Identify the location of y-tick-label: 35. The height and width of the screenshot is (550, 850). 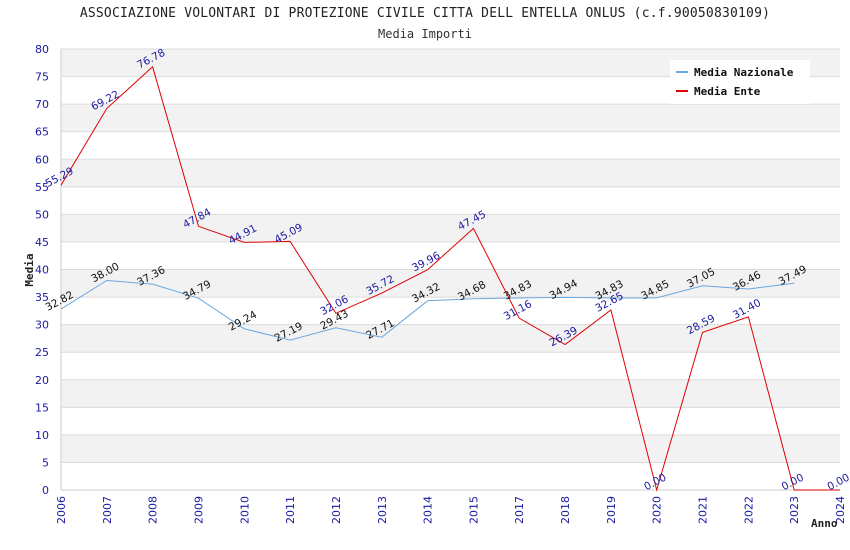
(42, 297).